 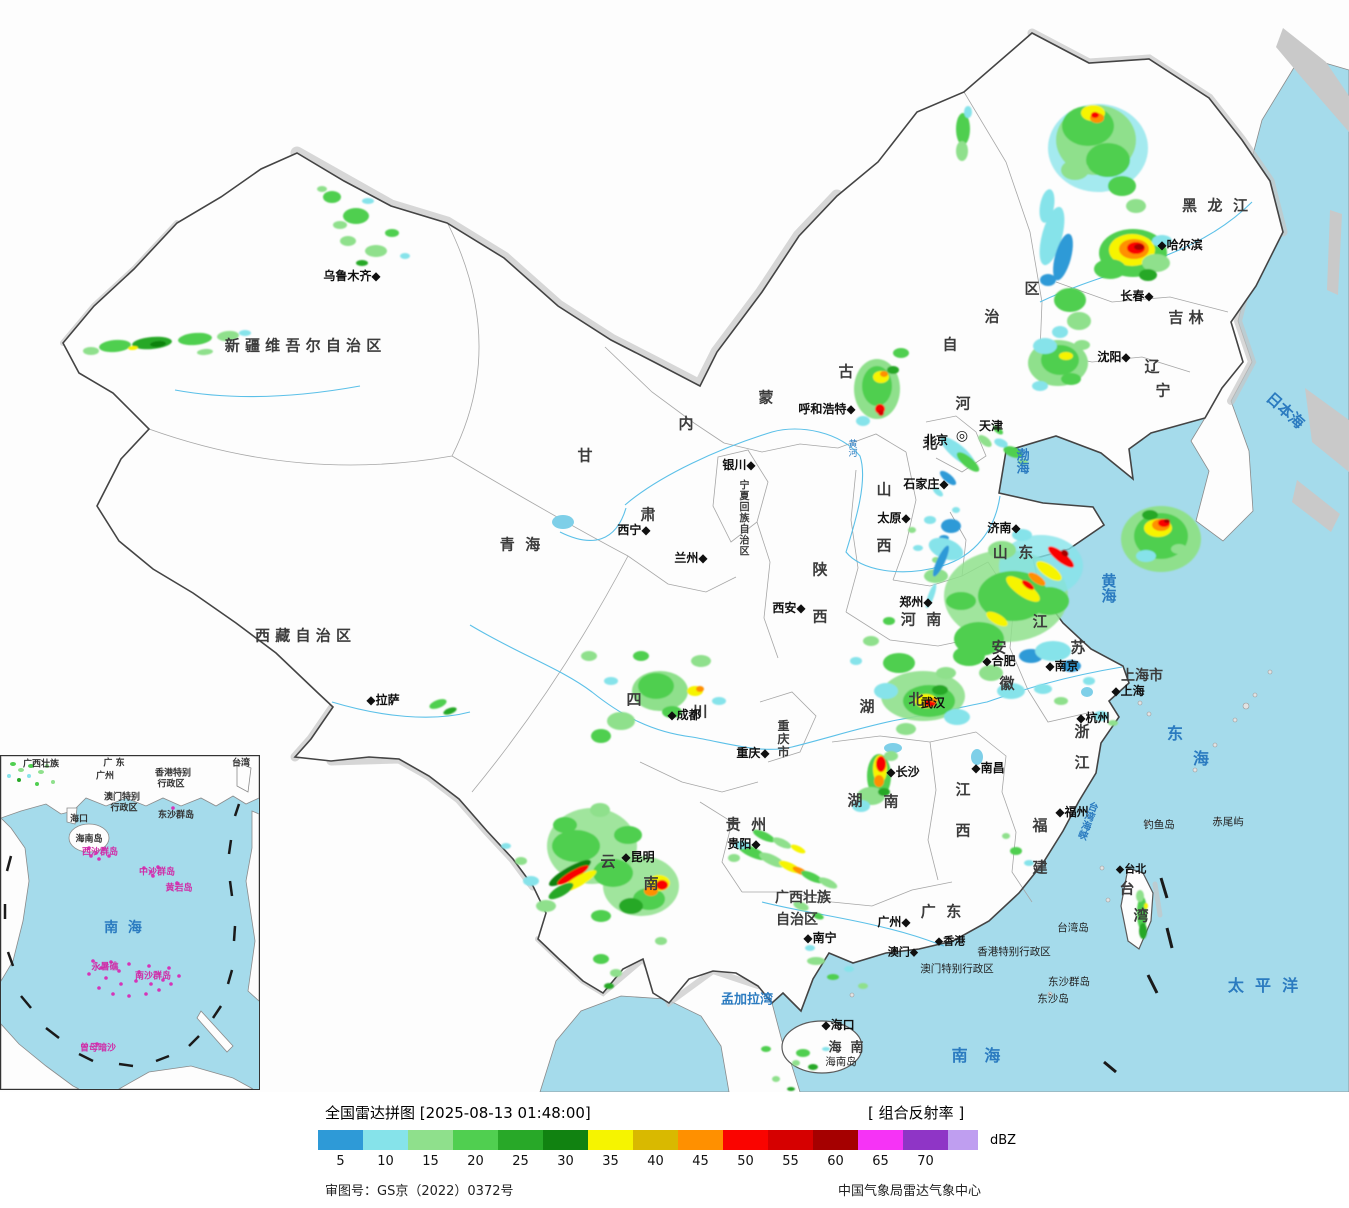 What do you see at coordinates (745, 1161) in the screenshot?
I see `legend-value: 50` at bounding box center [745, 1161].